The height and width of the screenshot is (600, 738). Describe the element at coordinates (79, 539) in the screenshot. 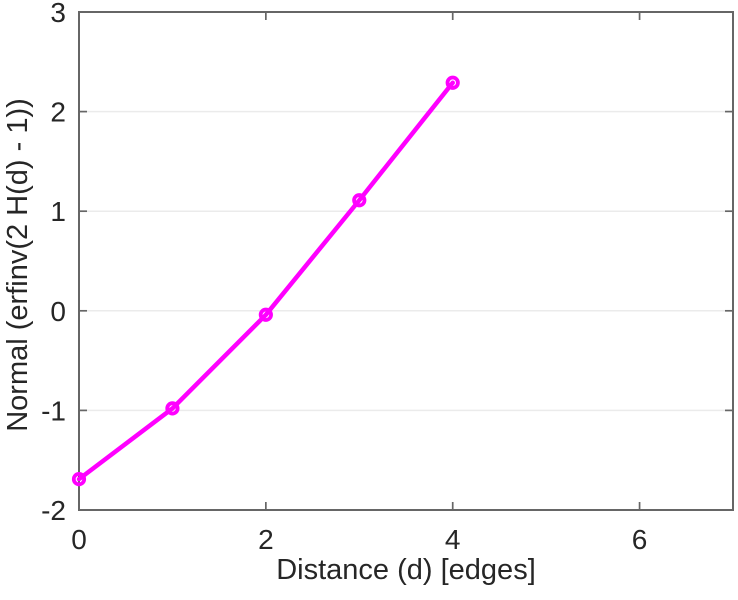

I see `x-tick-label: 0` at that location.